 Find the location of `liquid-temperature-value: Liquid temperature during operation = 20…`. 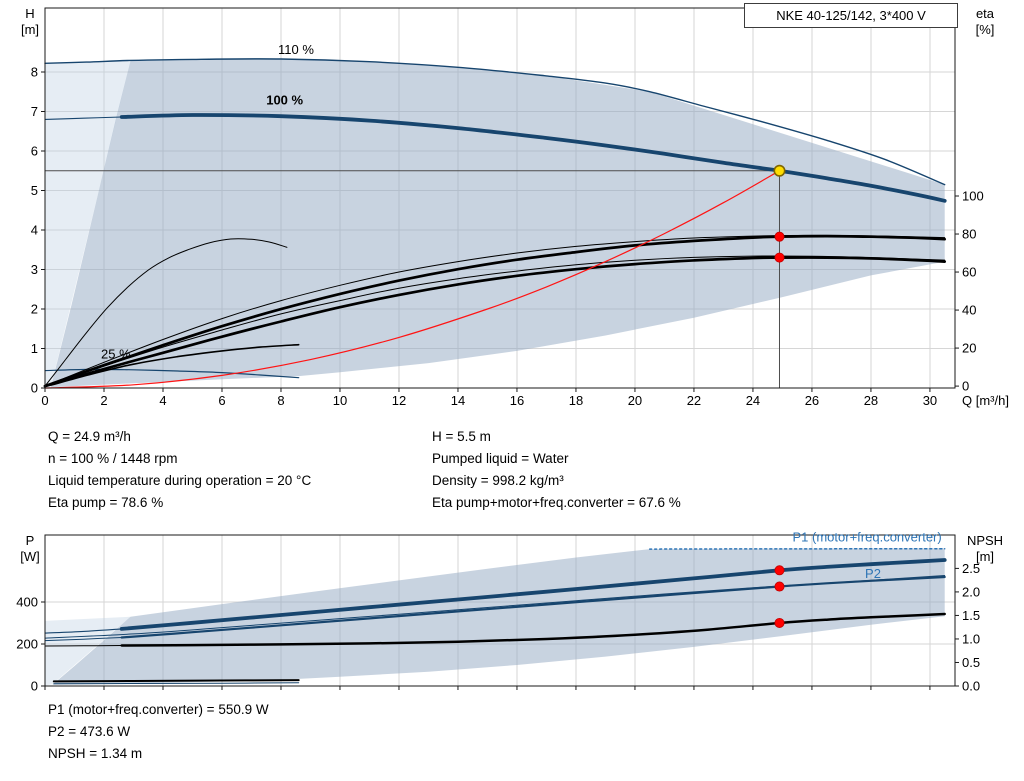

liquid-temperature-value: Liquid temperature during operation = 20… is located at coordinates (180, 480).